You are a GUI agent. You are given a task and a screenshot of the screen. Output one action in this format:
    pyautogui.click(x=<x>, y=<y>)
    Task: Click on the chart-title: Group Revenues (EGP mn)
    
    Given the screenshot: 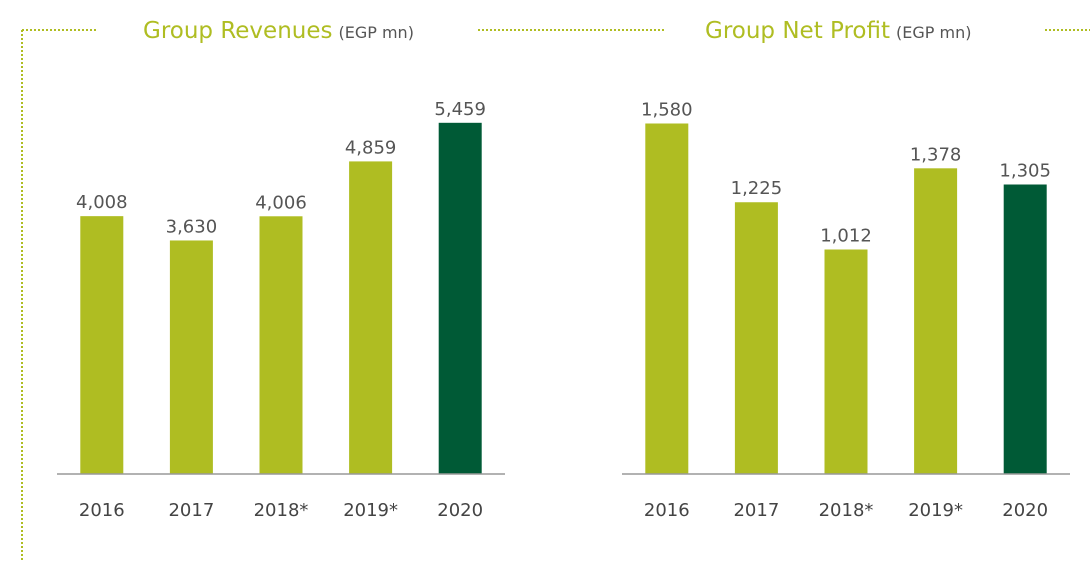 What is the action you would take?
    pyautogui.click(x=278, y=31)
    